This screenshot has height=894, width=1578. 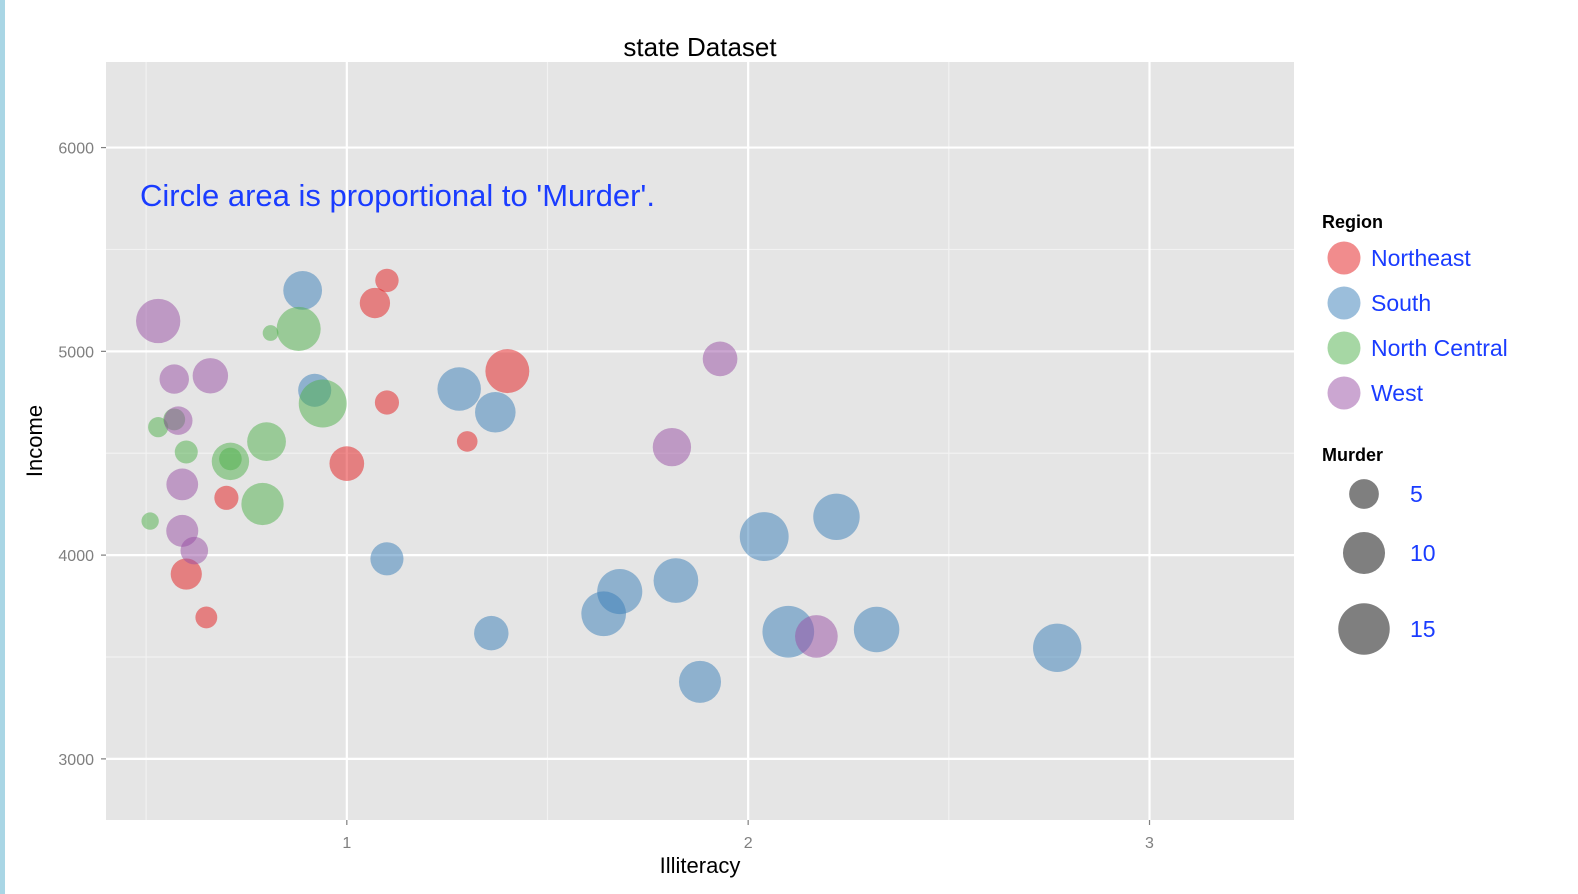 What do you see at coordinates (76, 149) in the screenshot?
I see `y-tick-label: 6000` at bounding box center [76, 149].